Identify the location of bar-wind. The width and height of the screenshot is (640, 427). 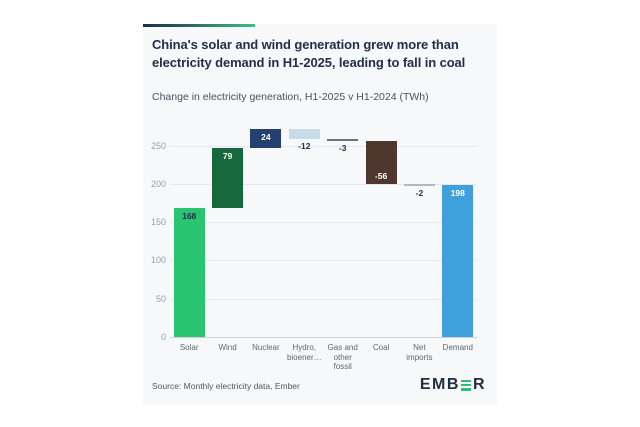
(228, 178).